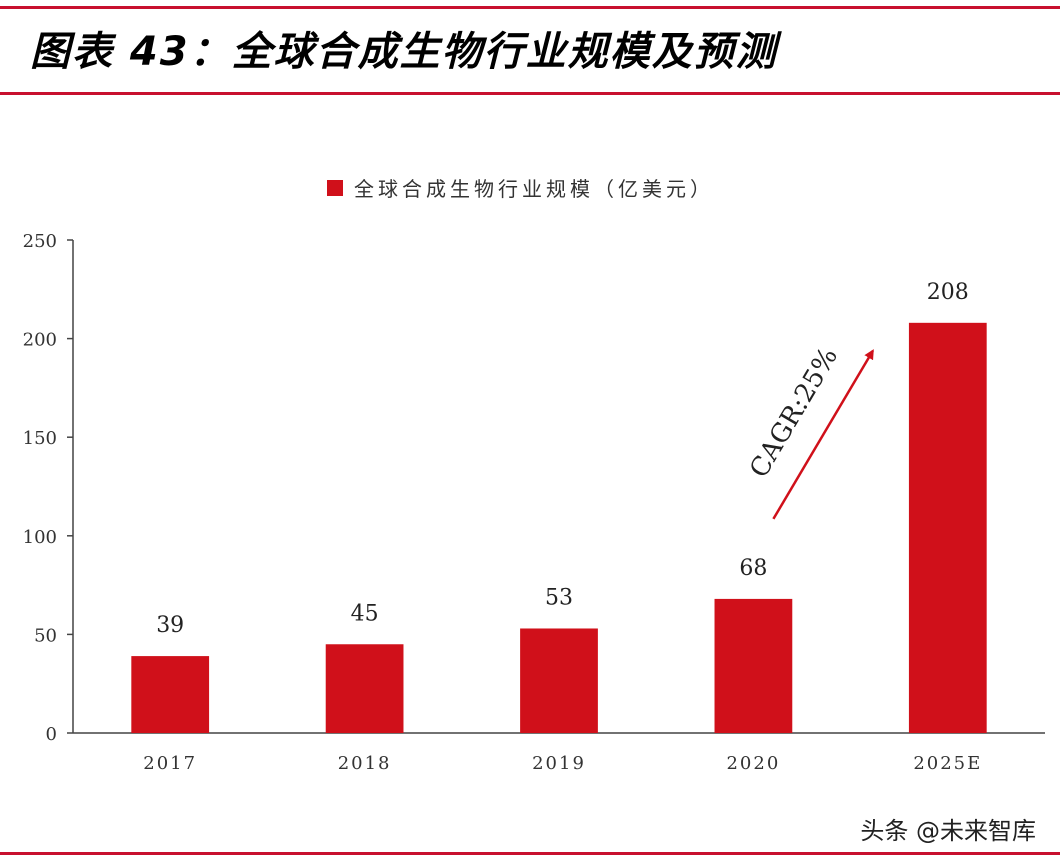  I want to click on data-label: 68, so click(753, 568).